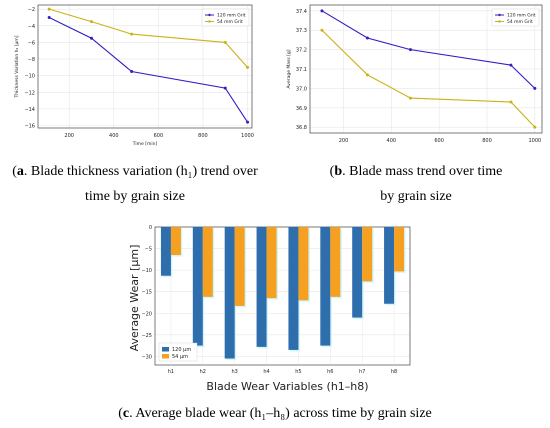 This screenshot has width=550, height=428. Describe the element at coordinates (301, 70) in the screenshot. I see `y-tick-label: 37.1` at that location.